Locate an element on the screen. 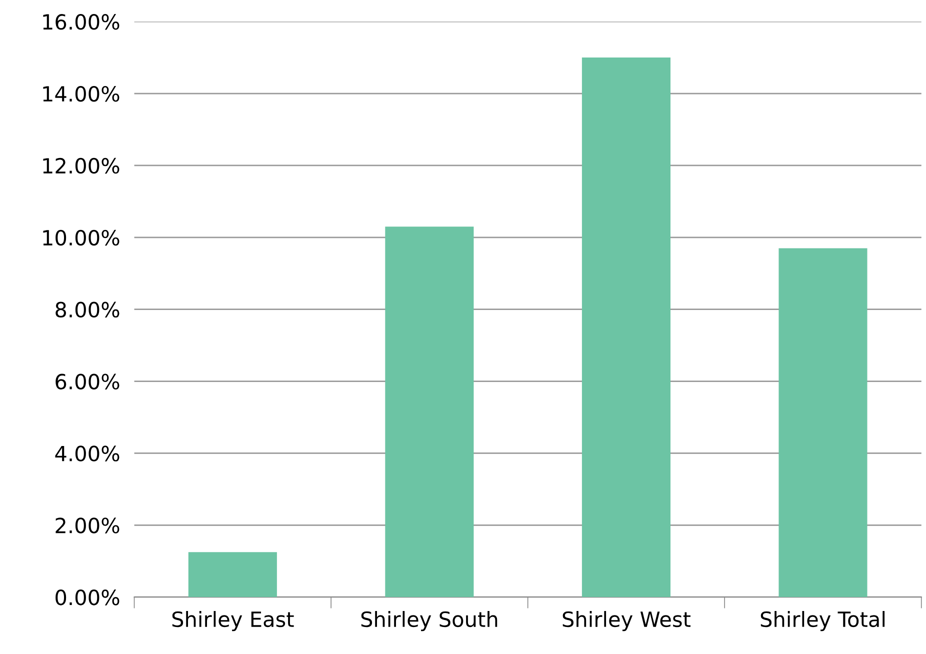 This screenshot has height=654, width=926. y-tick-label: 8.00% is located at coordinates (88, 310).